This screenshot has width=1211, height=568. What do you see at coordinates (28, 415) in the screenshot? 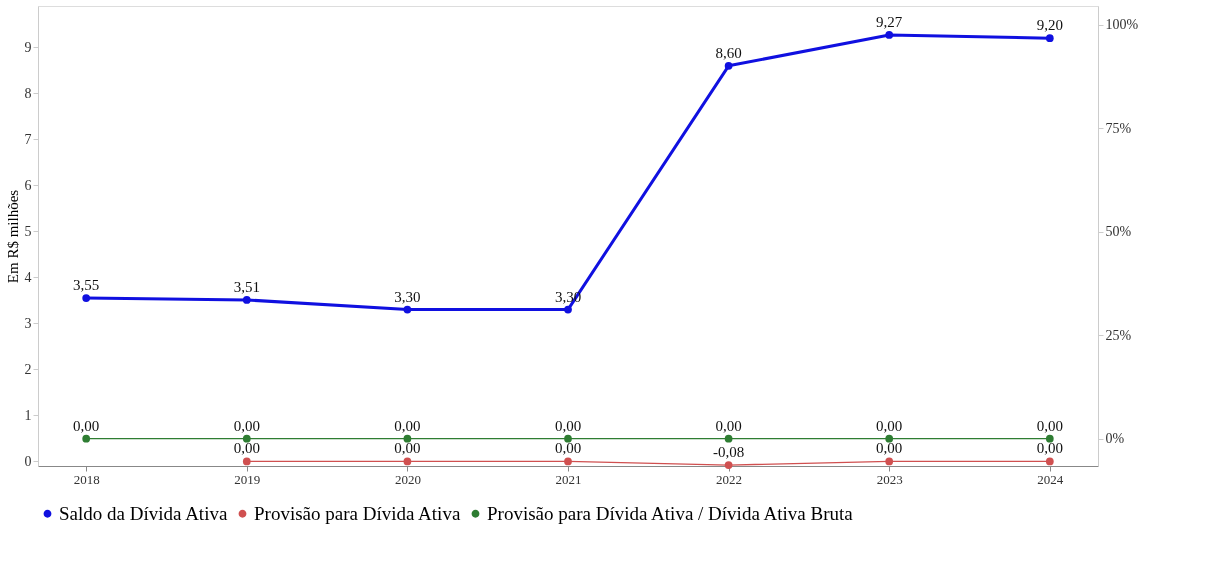
I see `y-tick-label: 1` at bounding box center [28, 415].